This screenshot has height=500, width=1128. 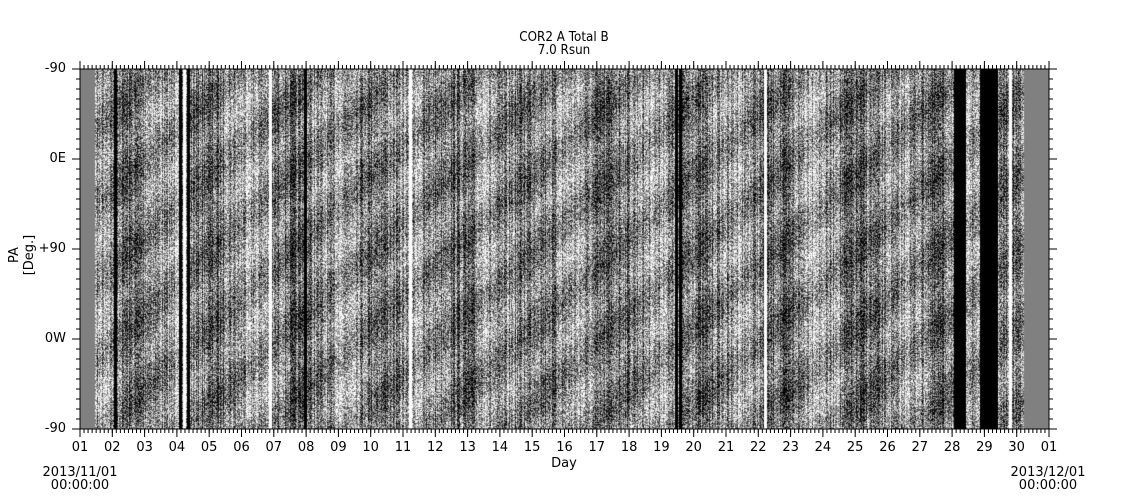 I want to click on y-tick-label: 0E, so click(x=58, y=158).